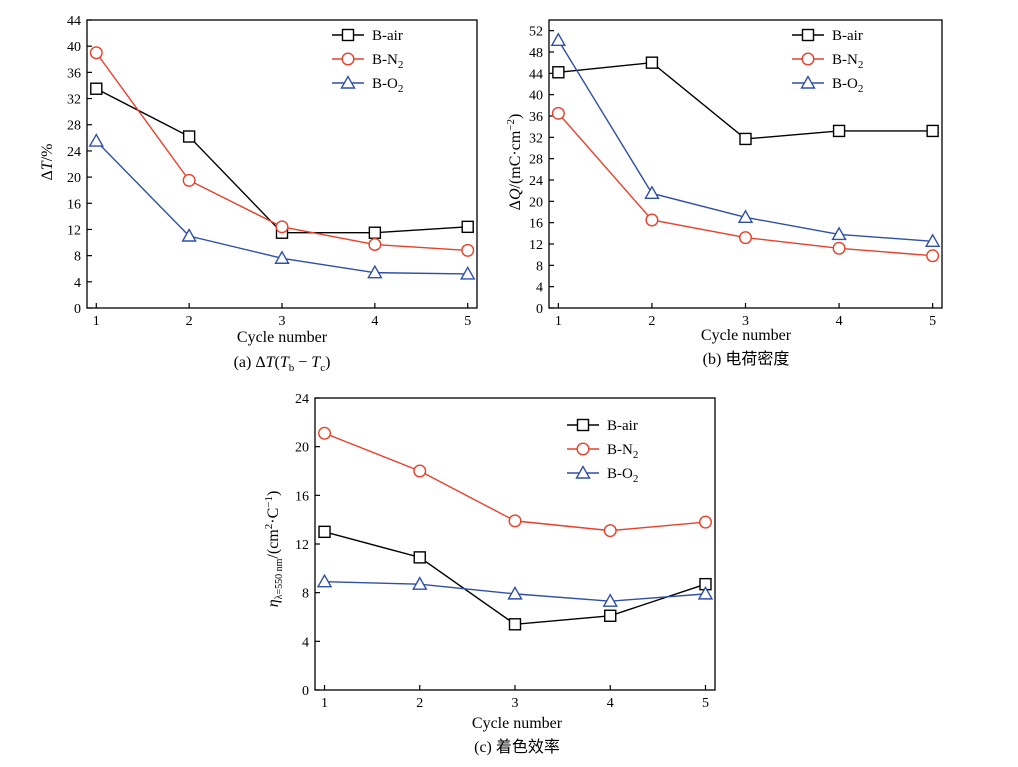 This screenshot has height=767, width=1018. I want to click on panel-a-legend-marker-air, so click(348, 35).